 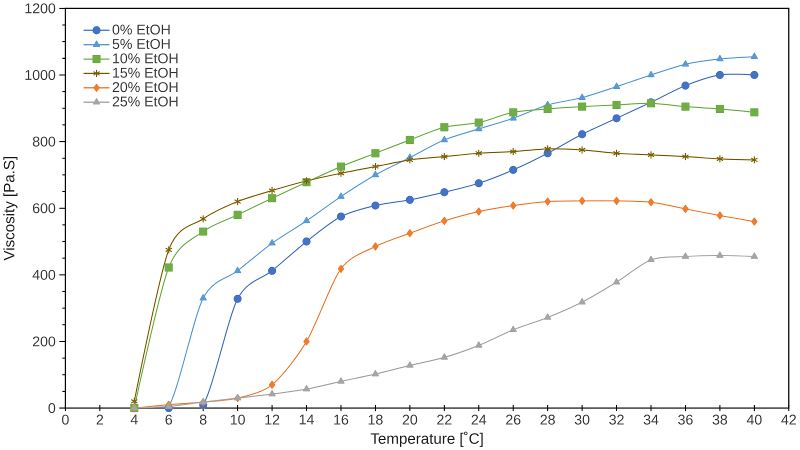 I want to click on y-tick-label: 600, so click(x=44, y=208).